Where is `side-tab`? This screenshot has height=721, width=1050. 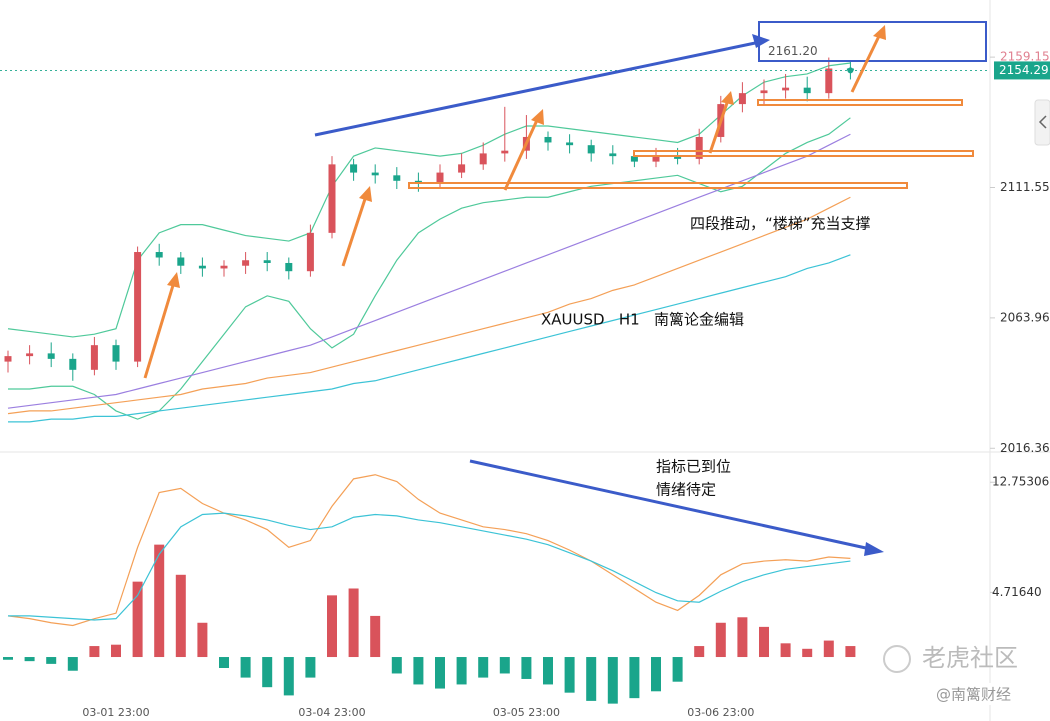
side-tab is located at coordinates (1042, 122).